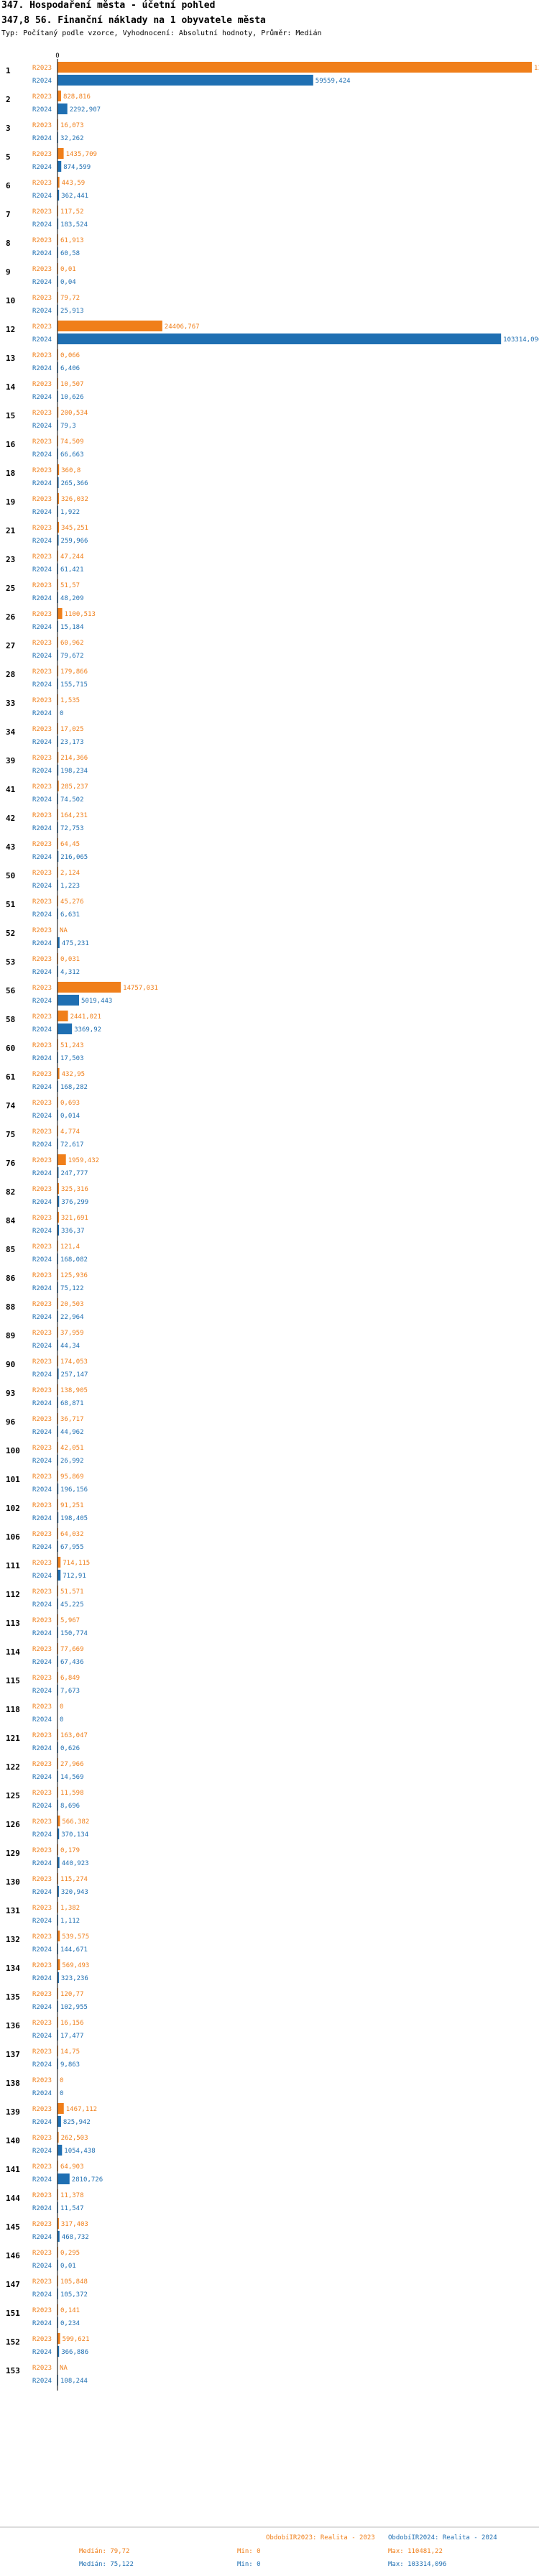 The image size is (539, 2576). Describe the element at coordinates (8, 70) in the screenshot. I see `category-label: 1` at that location.